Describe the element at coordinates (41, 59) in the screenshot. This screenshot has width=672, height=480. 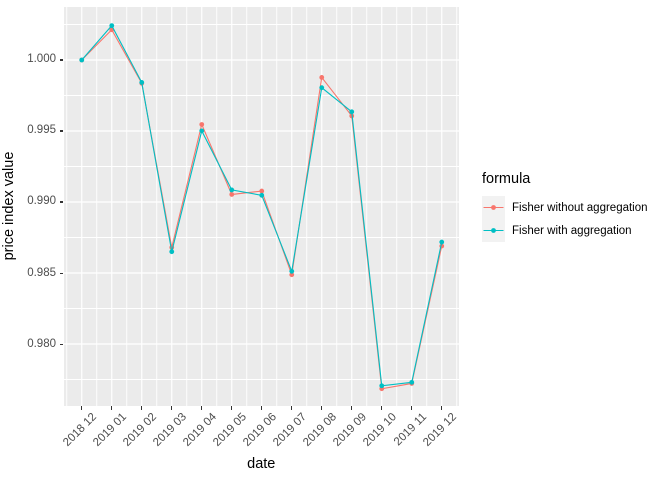
I see `y-tick-label: 1.000` at that location.